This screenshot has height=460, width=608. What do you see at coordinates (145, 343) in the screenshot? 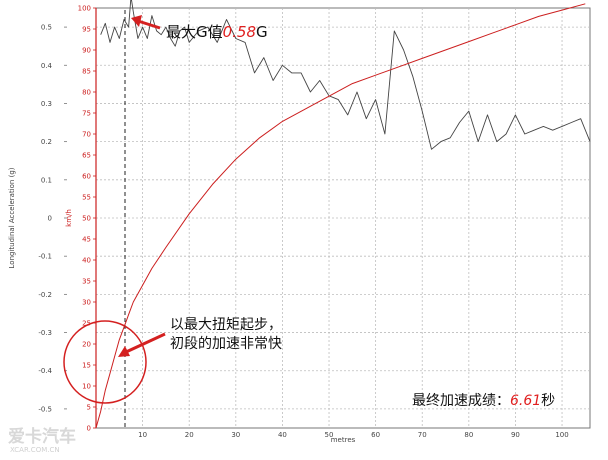
I see `launch-arrow` at bounding box center [145, 343].